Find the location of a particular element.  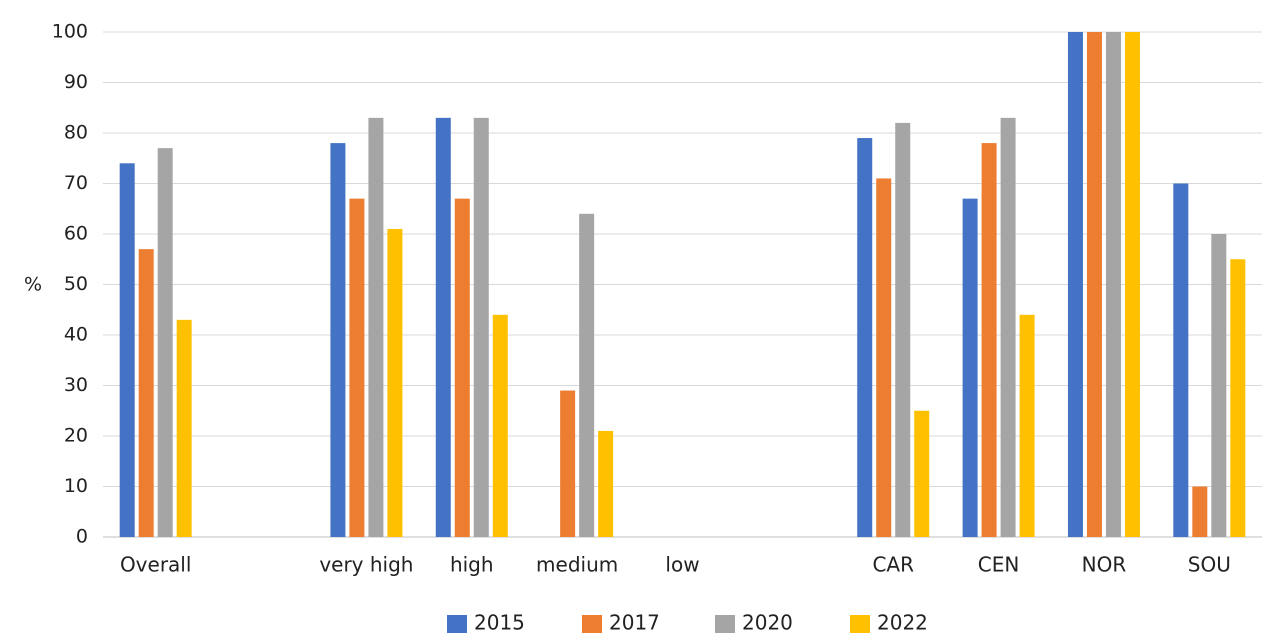

legend-item: 2022 is located at coordinates (889, 622).